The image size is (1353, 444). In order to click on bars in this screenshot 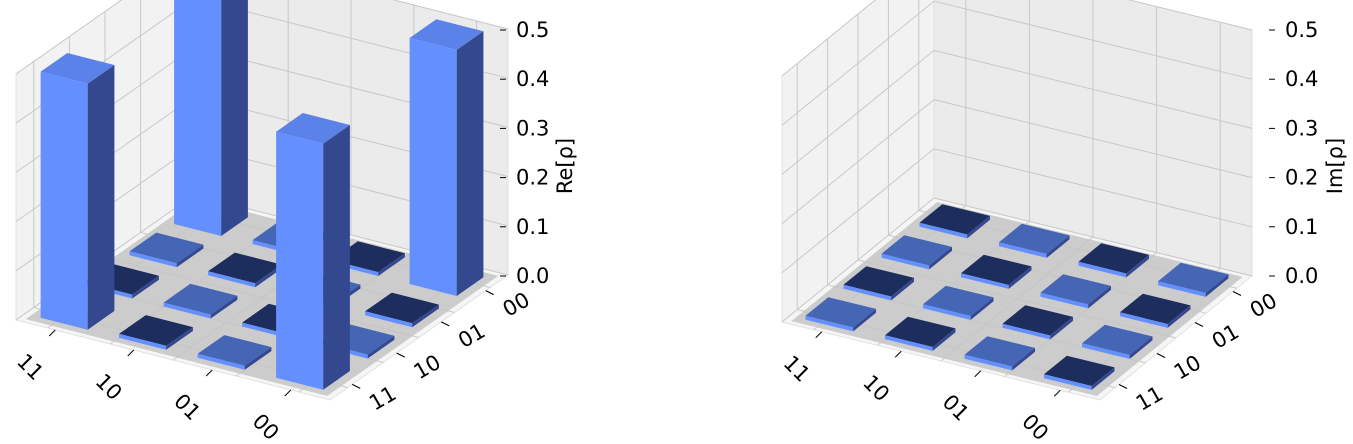, I will do `click(1017, 297)`.